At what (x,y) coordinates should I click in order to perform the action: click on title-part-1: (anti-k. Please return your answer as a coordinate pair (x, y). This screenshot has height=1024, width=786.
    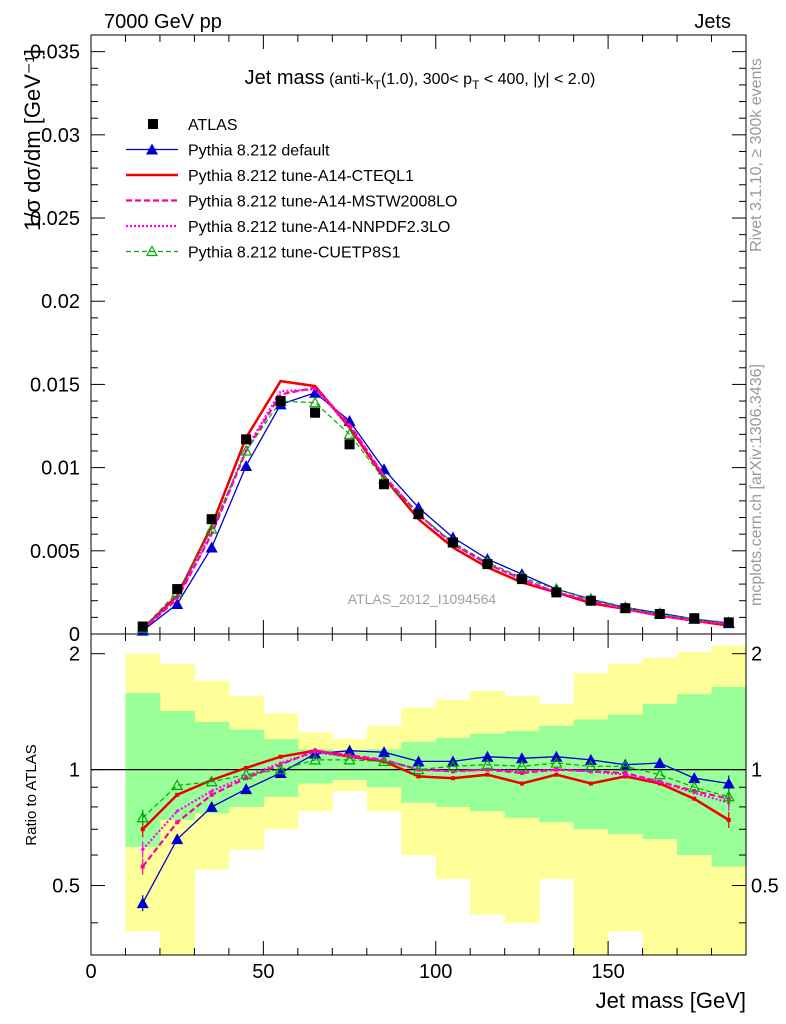
    Looking at the image, I should click on (350, 79).